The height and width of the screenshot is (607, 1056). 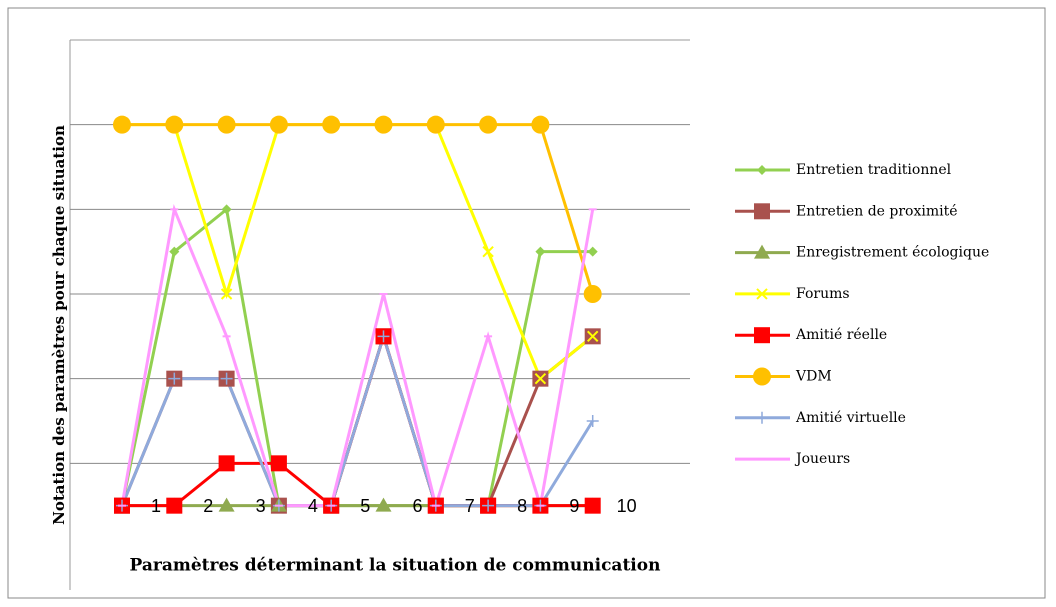 What do you see at coordinates (822, 459) in the screenshot?
I see `legend-label: Joueurs` at bounding box center [822, 459].